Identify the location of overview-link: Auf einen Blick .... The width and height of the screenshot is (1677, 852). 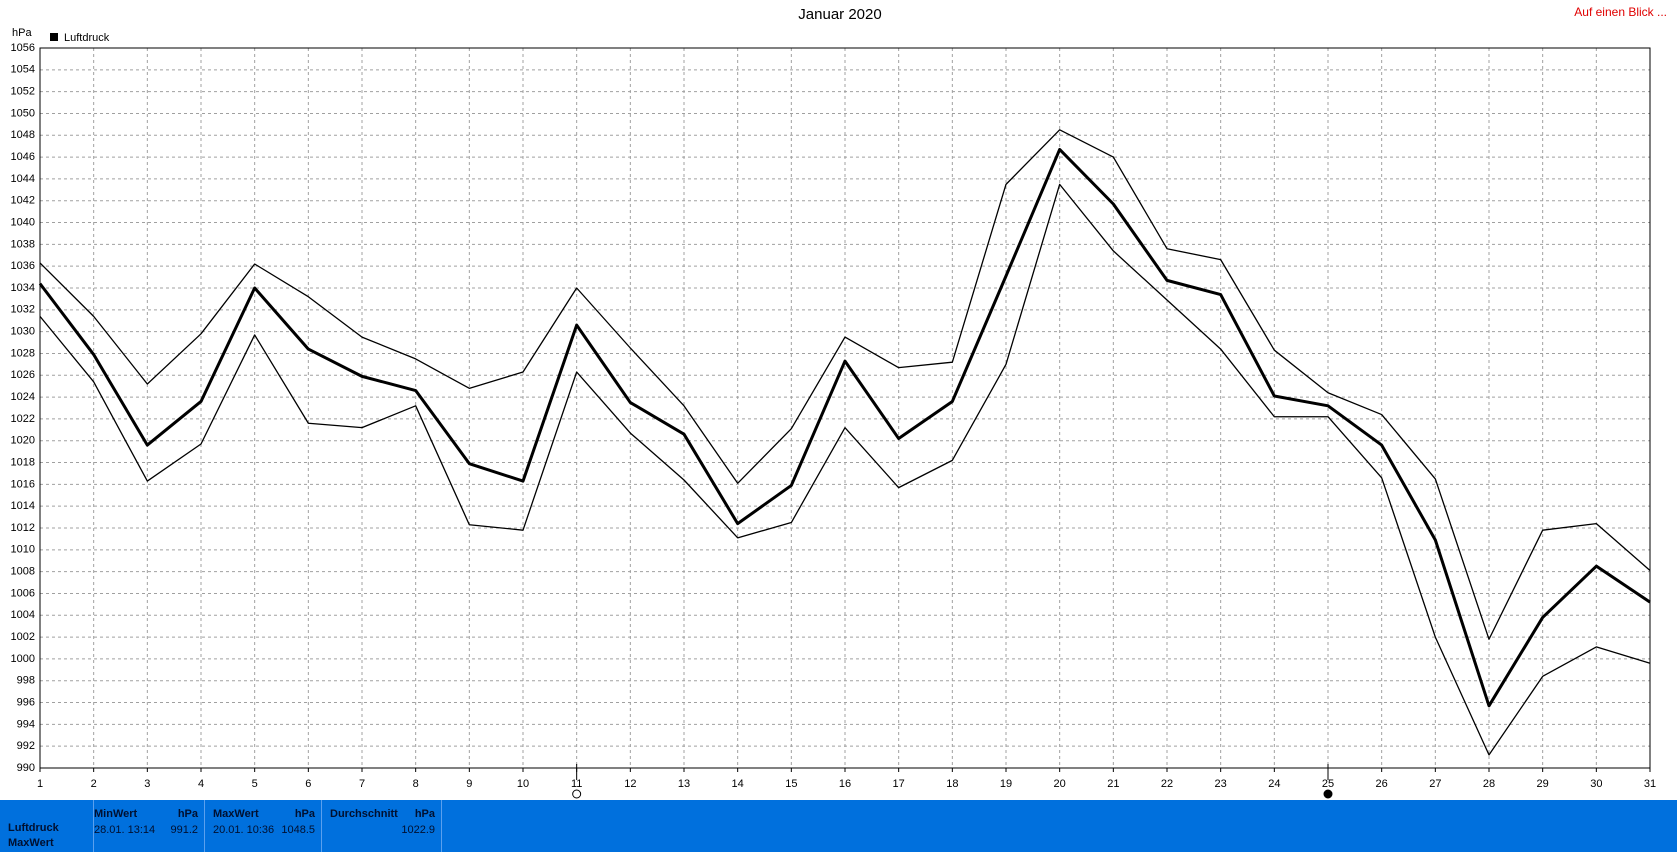
(1620, 12).